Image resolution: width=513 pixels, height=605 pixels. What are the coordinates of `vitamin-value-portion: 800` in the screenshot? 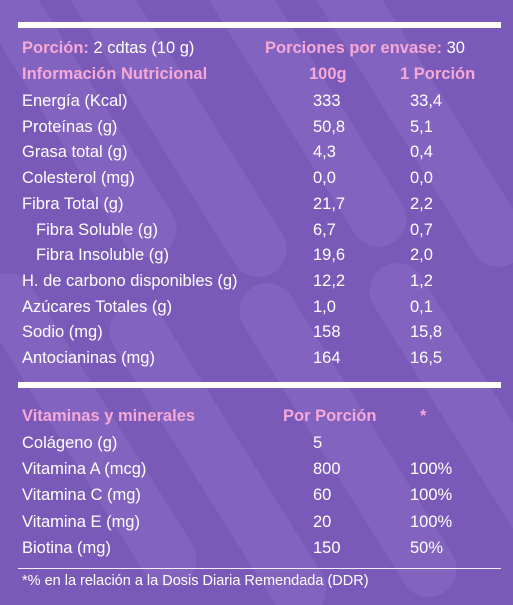 It's located at (327, 469).